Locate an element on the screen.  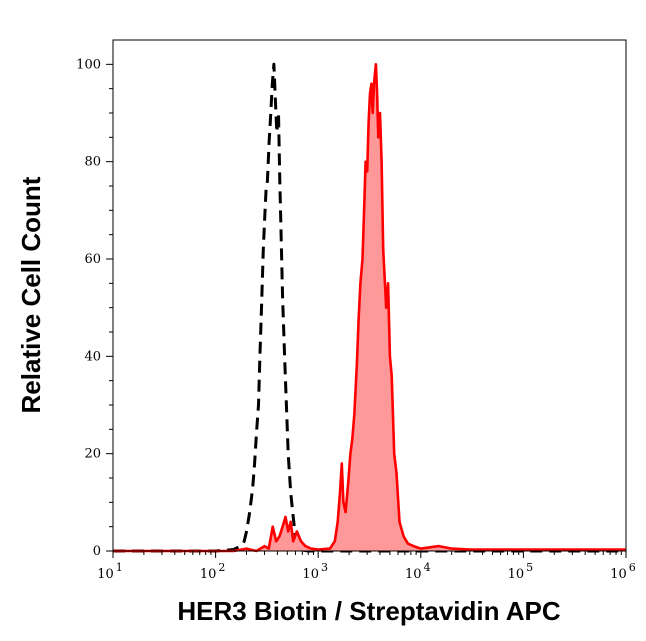
x-tick-label: 10 6 is located at coordinates (623, 571).